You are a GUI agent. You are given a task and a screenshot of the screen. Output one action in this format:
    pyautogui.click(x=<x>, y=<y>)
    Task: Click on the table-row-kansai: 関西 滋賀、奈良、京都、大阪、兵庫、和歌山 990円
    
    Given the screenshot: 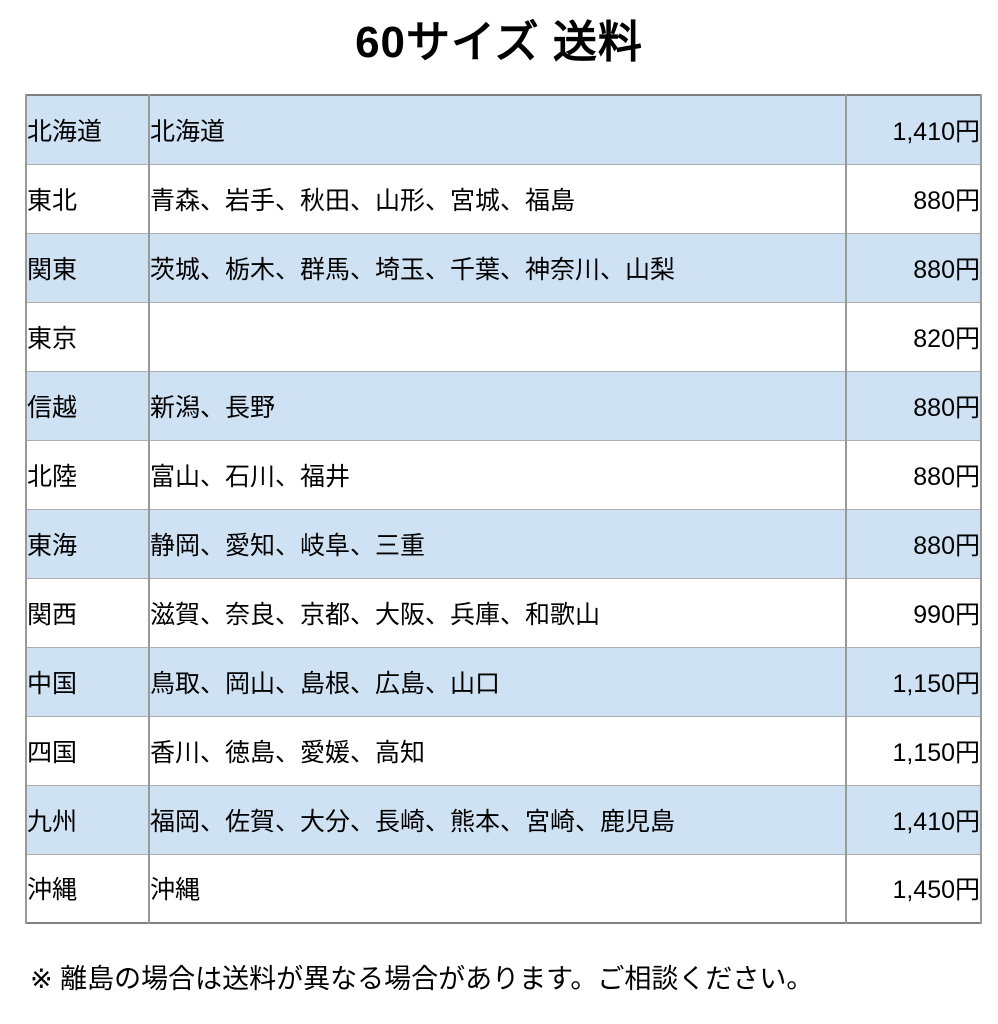 What is the action you would take?
    pyautogui.click(x=503, y=612)
    